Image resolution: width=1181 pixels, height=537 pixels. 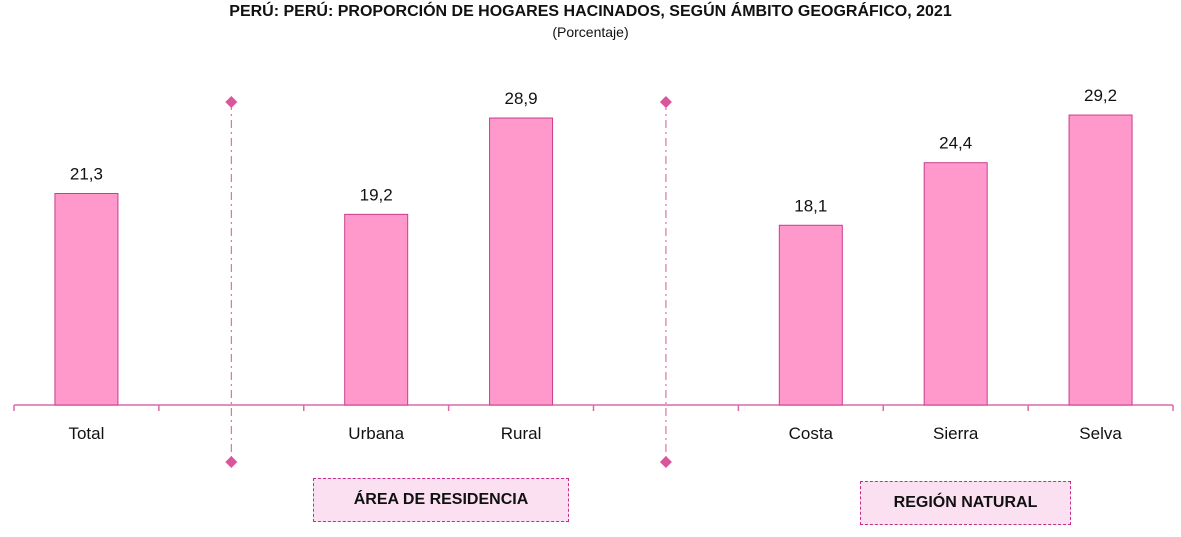 What do you see at coordinates (956, 433) in the screenshot?
I see `category-label-sierra: Sierra` at bounding box center [956, 433].